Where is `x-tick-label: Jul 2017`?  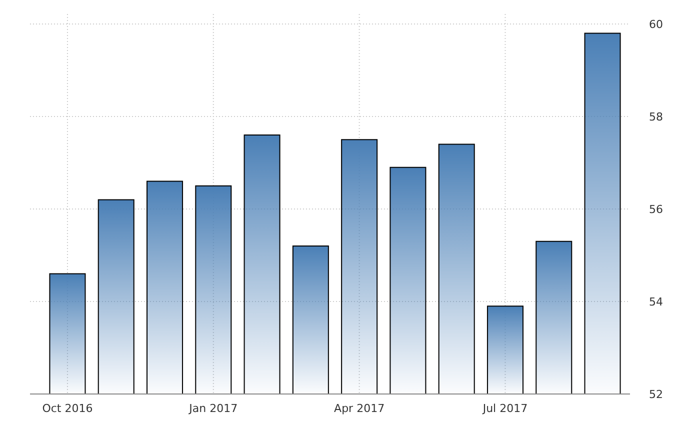
x-tick-label: Jul 2017 is located at coordinates (505, 408).